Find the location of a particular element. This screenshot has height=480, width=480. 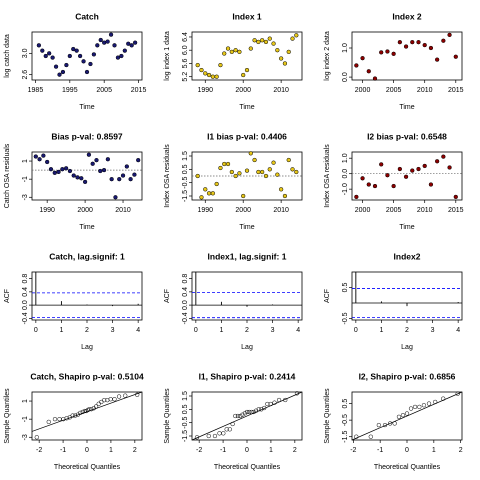

y-tick-label: 3.0 is located at coordinates (25, 53).